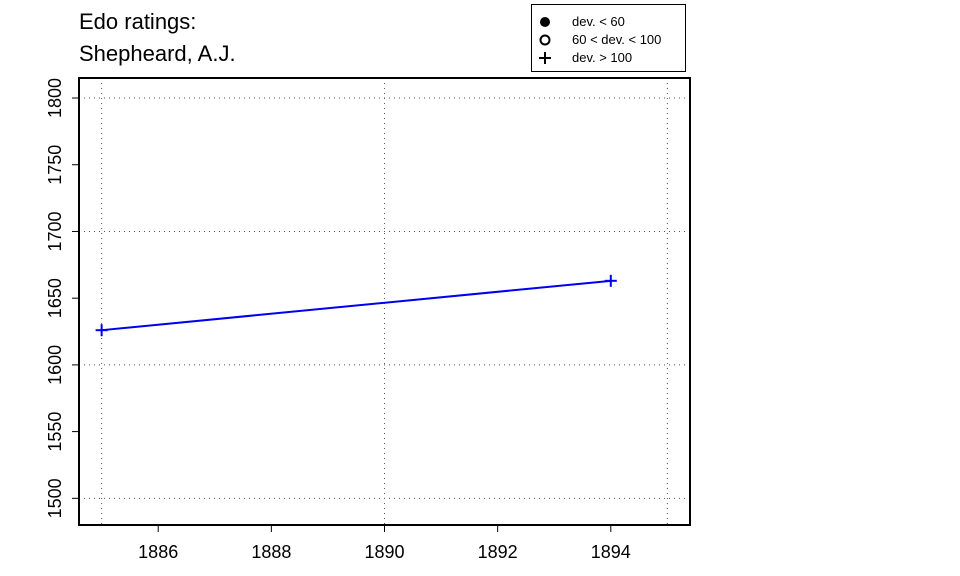  I want to click on x-tick-label: 1892, so click(498, 552).